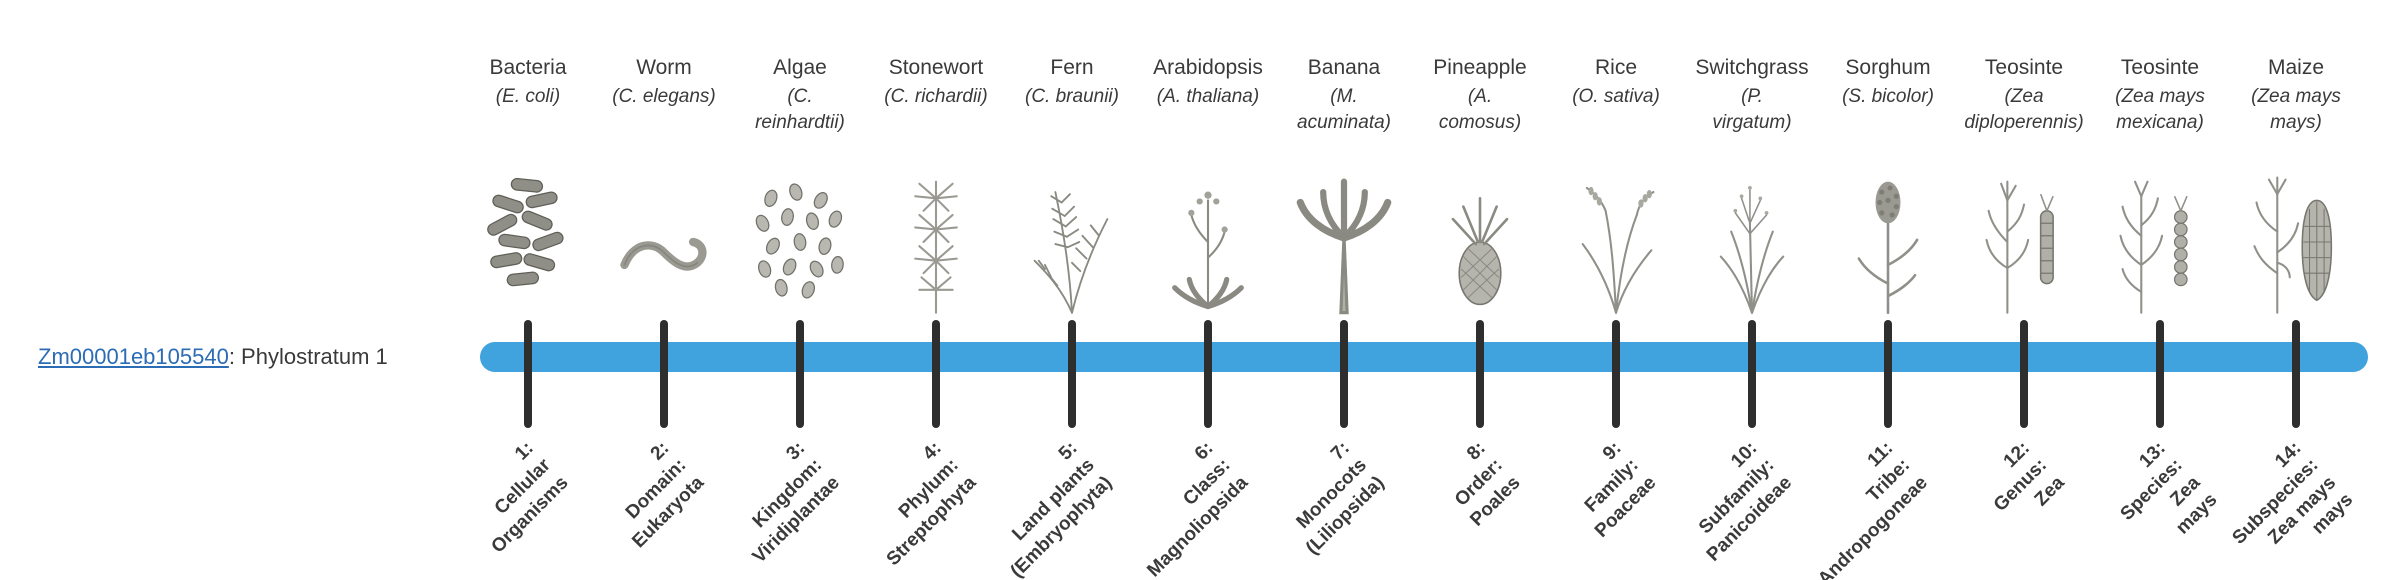 The image size is (2400, 580). Describe the element at coordinates (2296, 67) in the screenshot. I see `taxon-common-name: Maize` at that location.